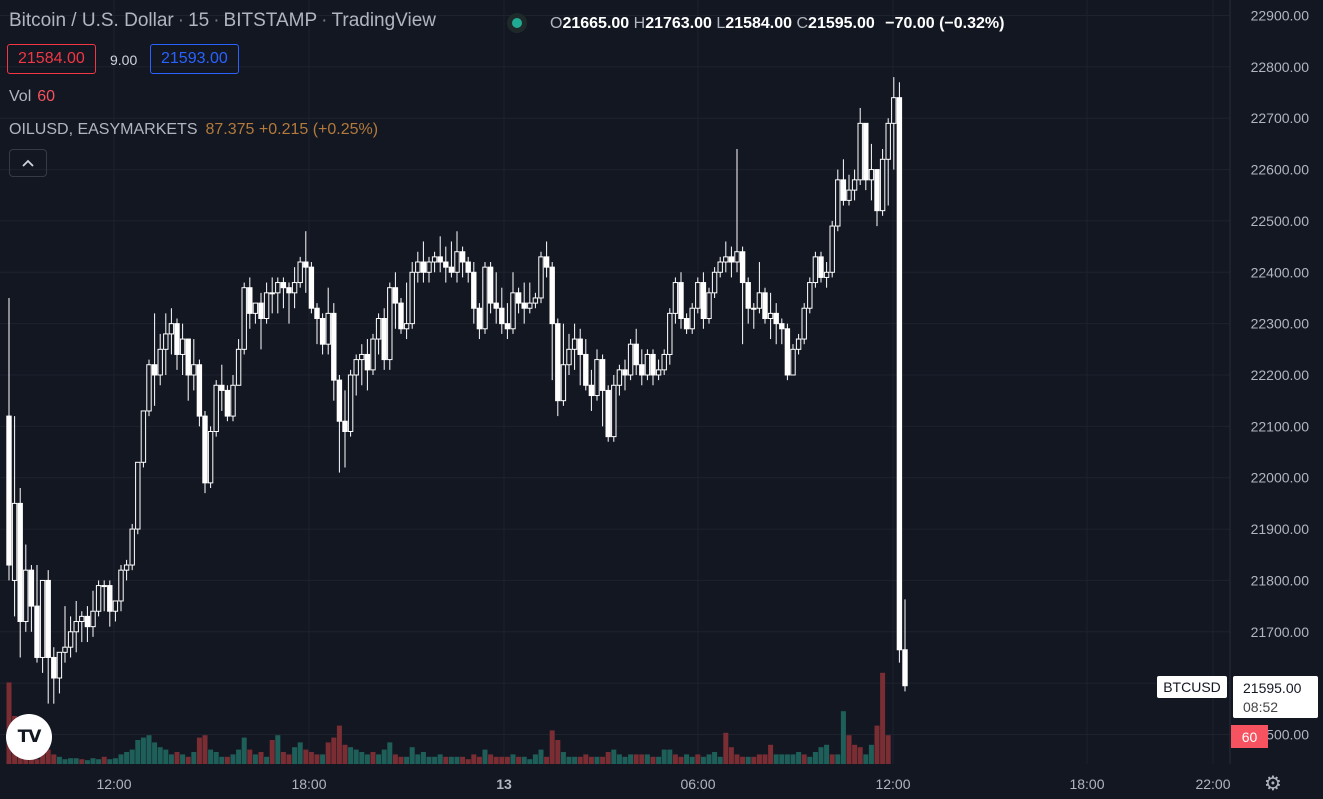 The height and width of the screenshot is (799, 1323). What do you see at coordinates (517, 23) in the screenshot?
I see `market-status-icon` at bounding box center [517, 23].